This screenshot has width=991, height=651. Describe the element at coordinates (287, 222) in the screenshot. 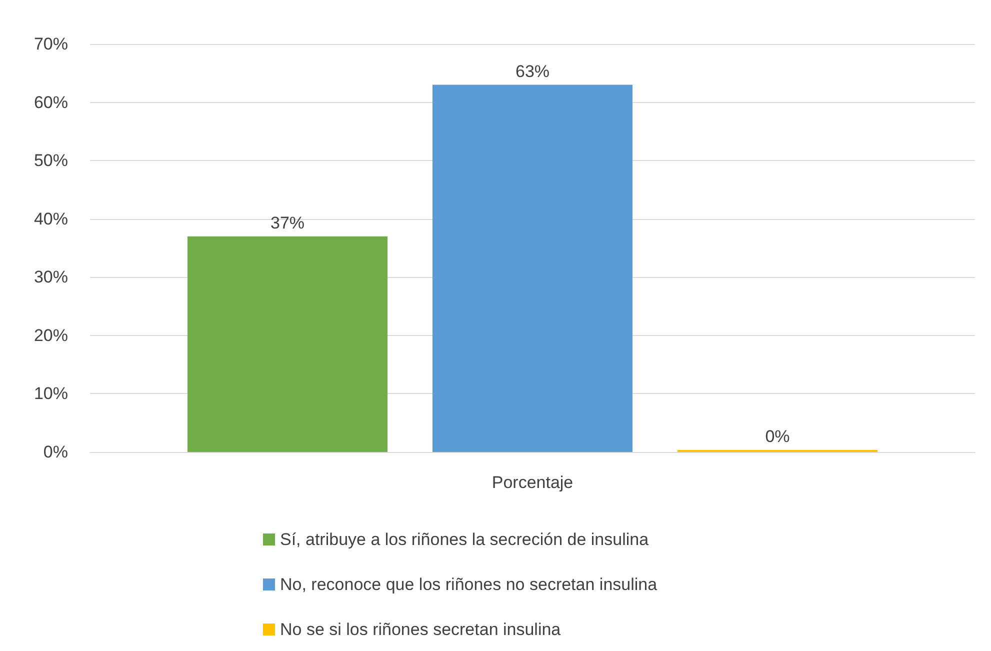

I see `data-label: 37%` at that location.